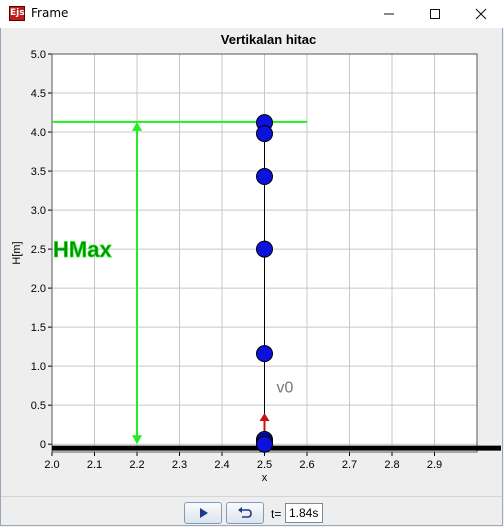 This screenshot has height=527, width=504. I want to click on y-tick-label: 1.0, so click(38, 367).